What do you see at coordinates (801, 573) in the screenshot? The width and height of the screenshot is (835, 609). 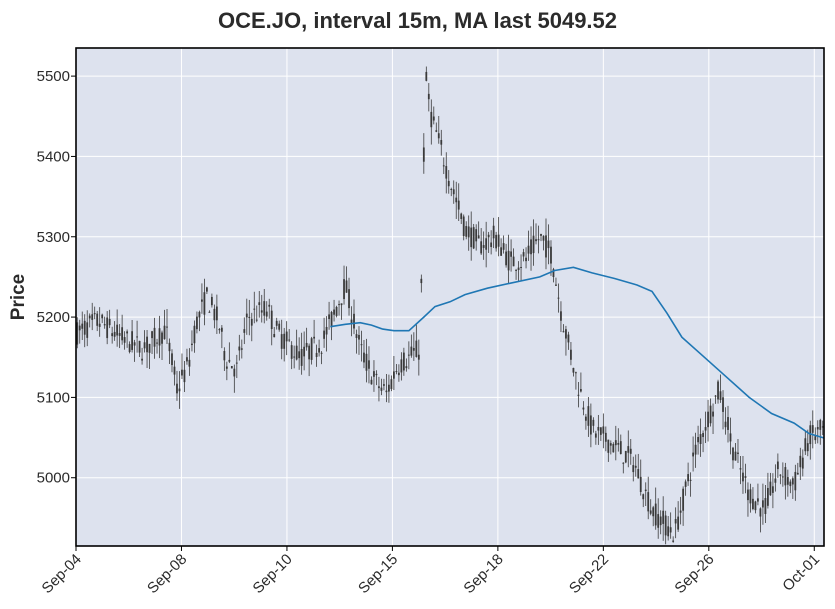 I see `x-tick-label: Oct-01` at bounding box center [801, 573].